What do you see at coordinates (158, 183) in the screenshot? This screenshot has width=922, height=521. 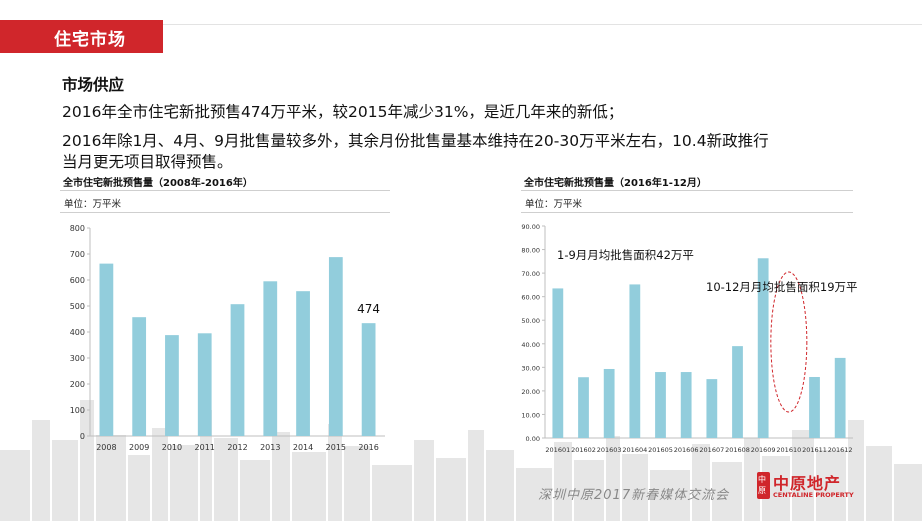 I see `annual-chart-title: 全市住宅新批预售量（2008年-2016年）` at bounding box center [158, 183].